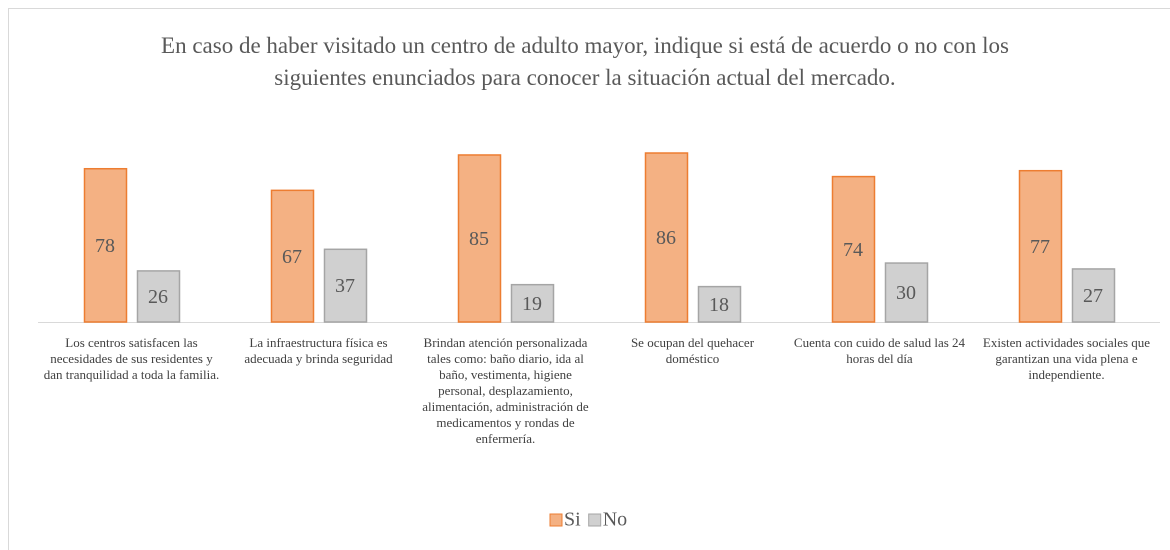  I want to click on data-label: 78, so click(105, 246).